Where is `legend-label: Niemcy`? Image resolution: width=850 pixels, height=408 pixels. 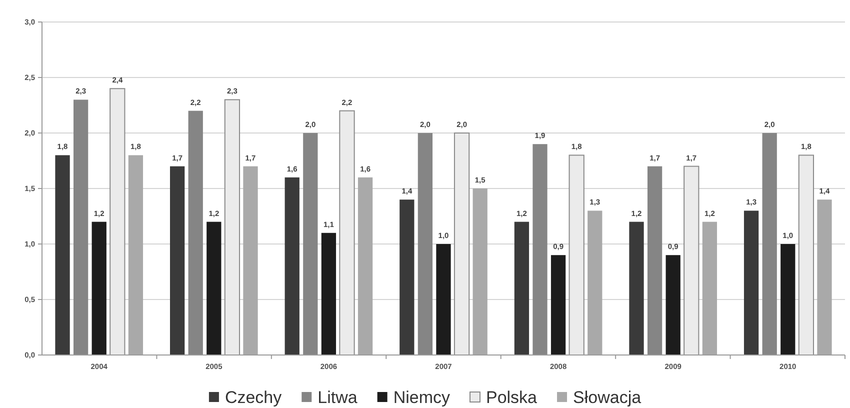
legend-label: Niemcy is located at coordinates (421, 397).